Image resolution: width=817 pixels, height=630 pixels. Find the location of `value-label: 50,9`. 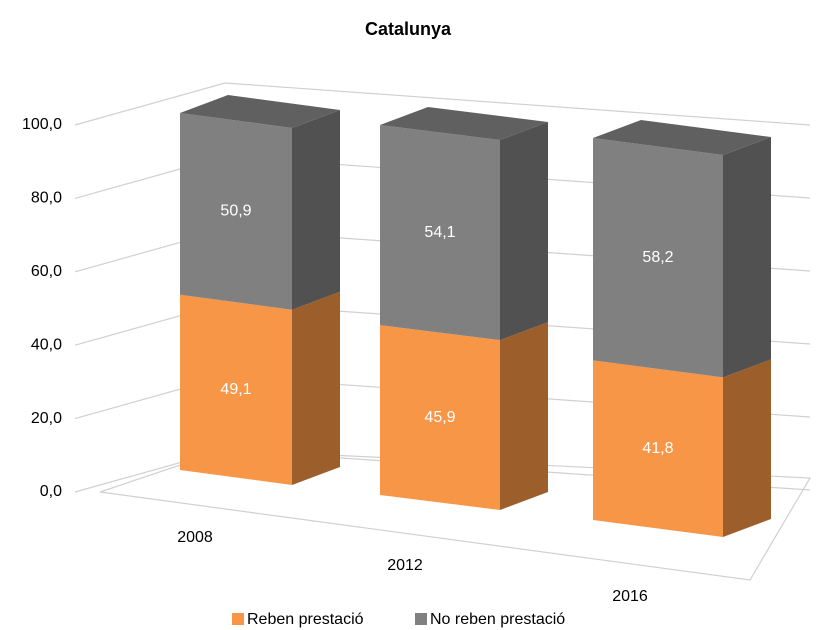

value-label: 50,9 is located at coordinates (235, 211).